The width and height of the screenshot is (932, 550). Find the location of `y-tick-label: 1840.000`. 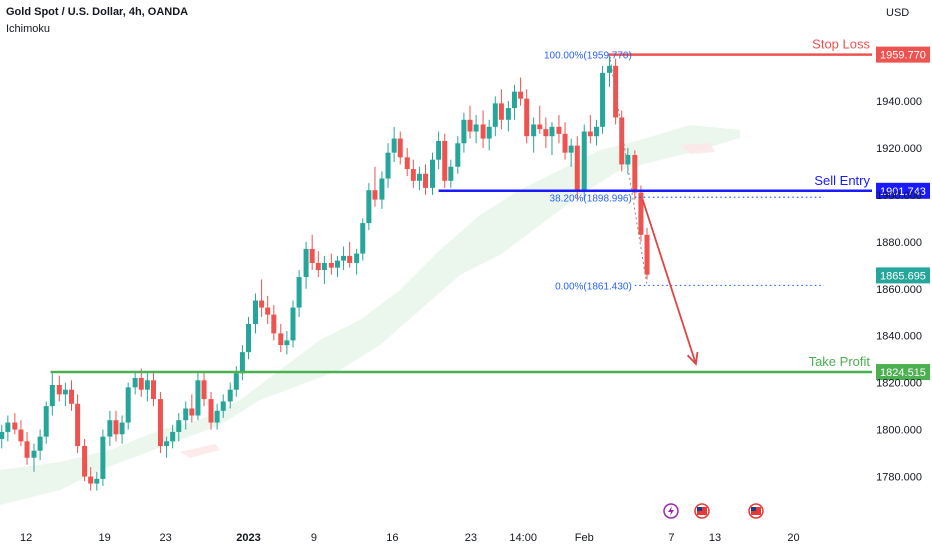

y-tick-label: 1840.000 is located at coordinates (899, 337).